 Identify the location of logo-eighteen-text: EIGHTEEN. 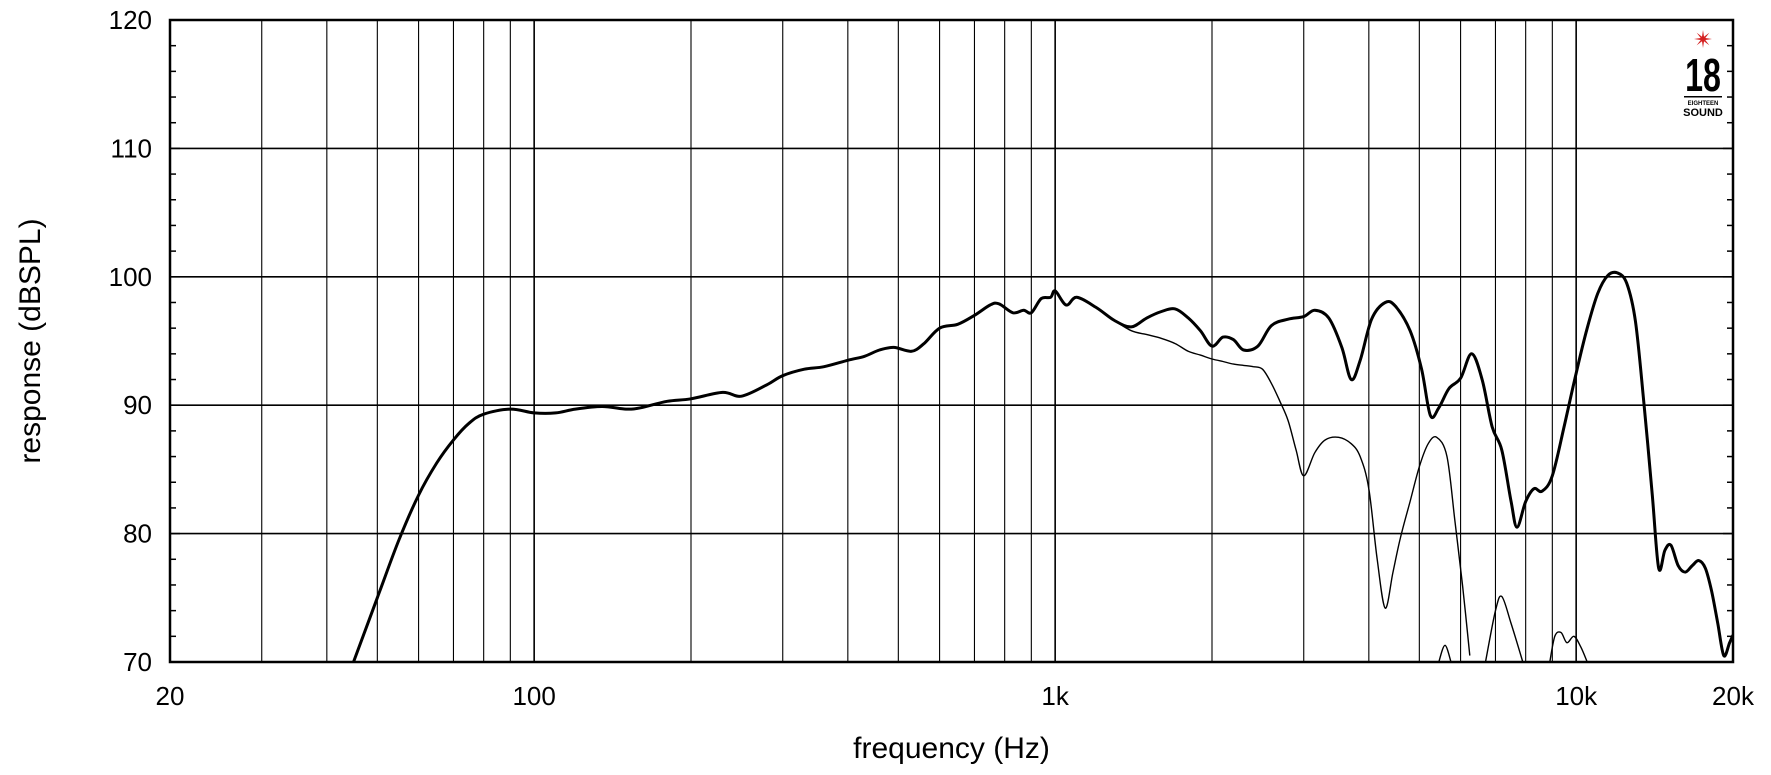
(1703, 104).